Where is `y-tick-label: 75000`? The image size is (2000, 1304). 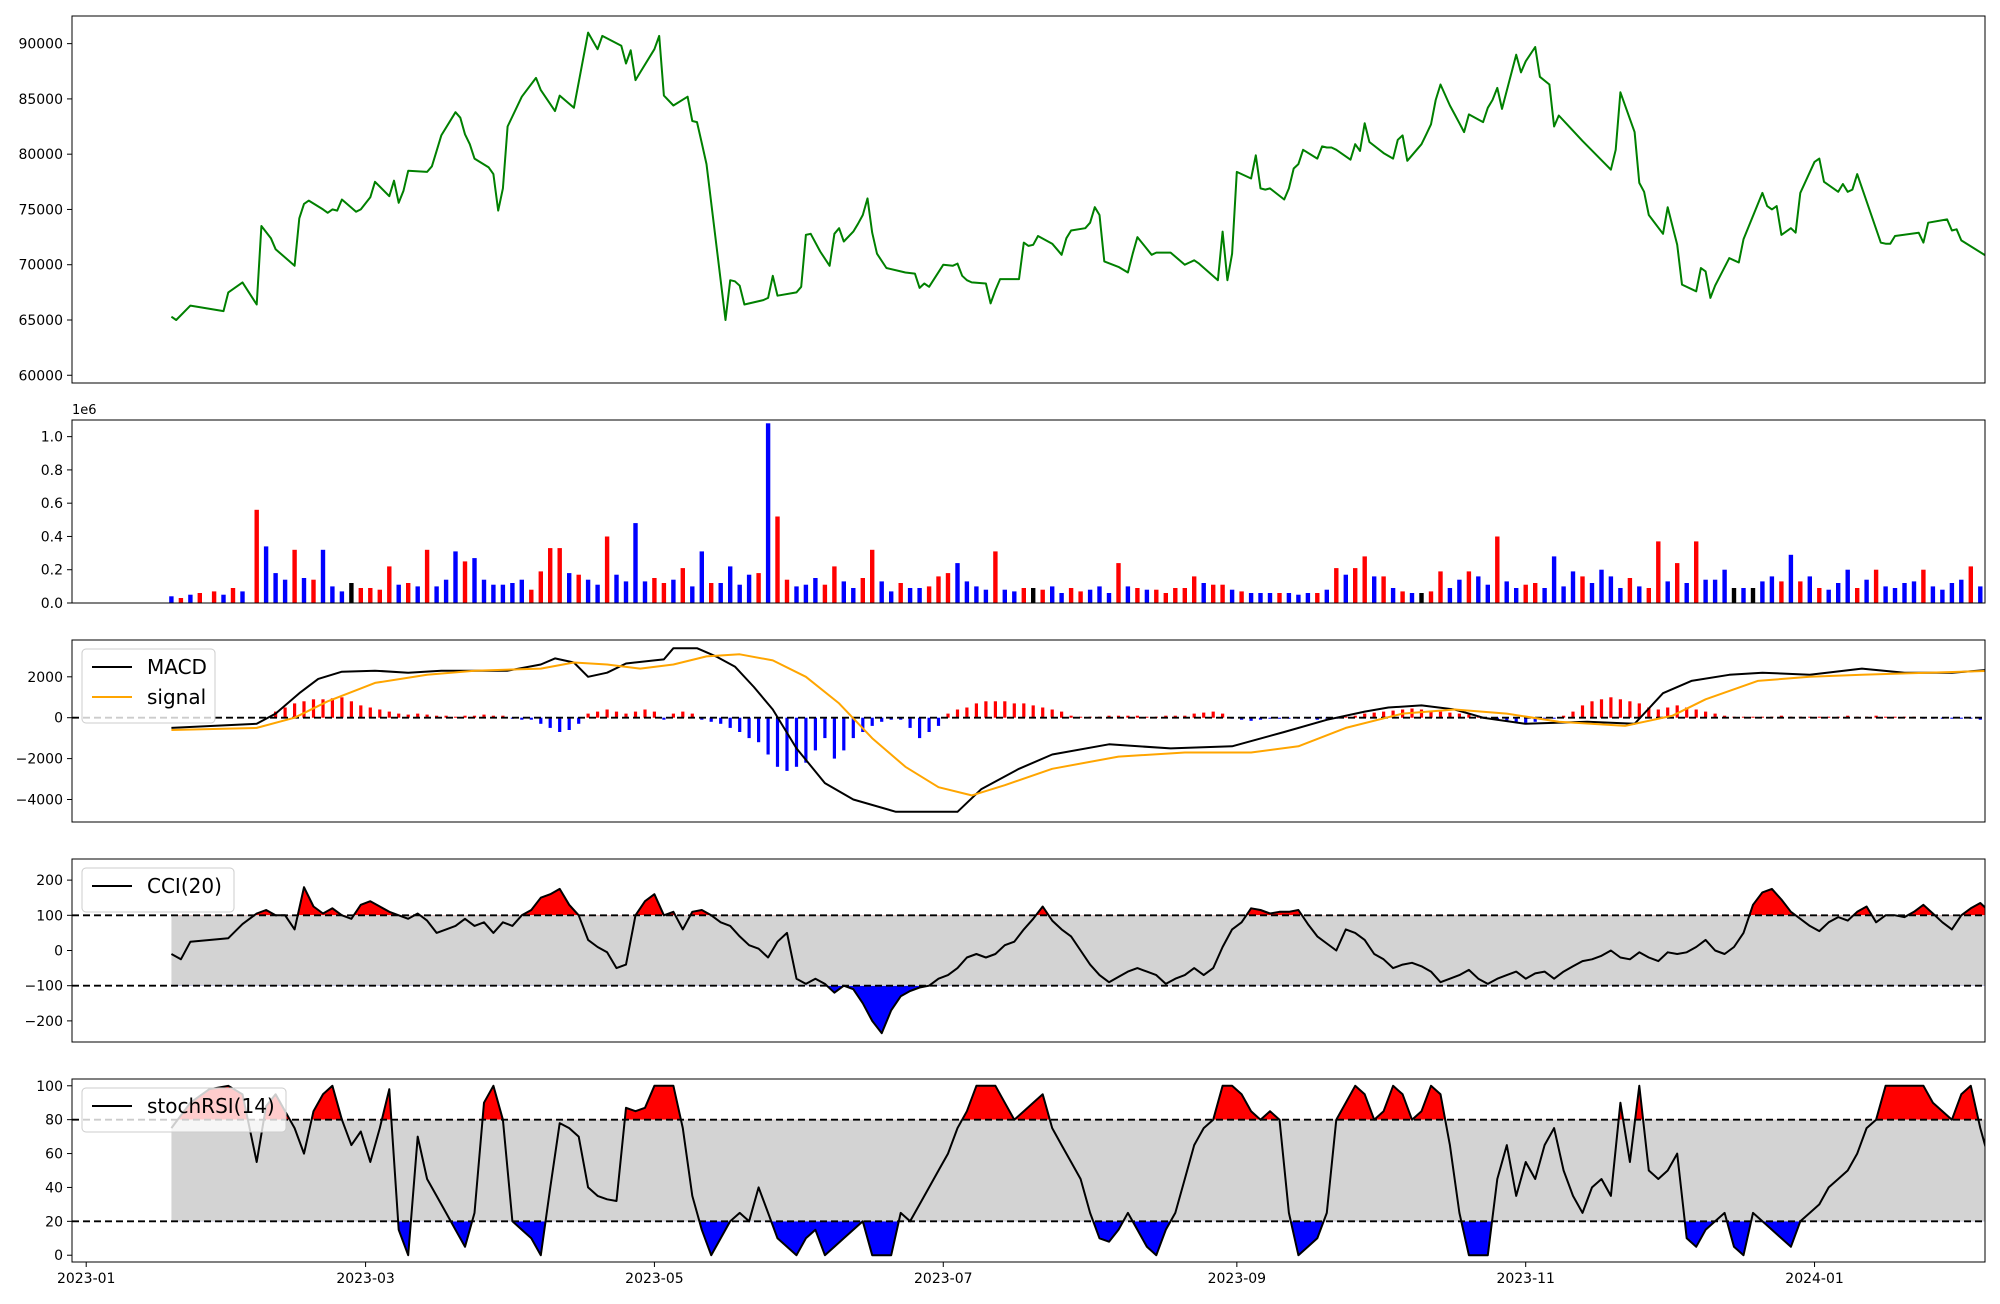
y-tick-label: 75000 is located at coordinates (40, 210).